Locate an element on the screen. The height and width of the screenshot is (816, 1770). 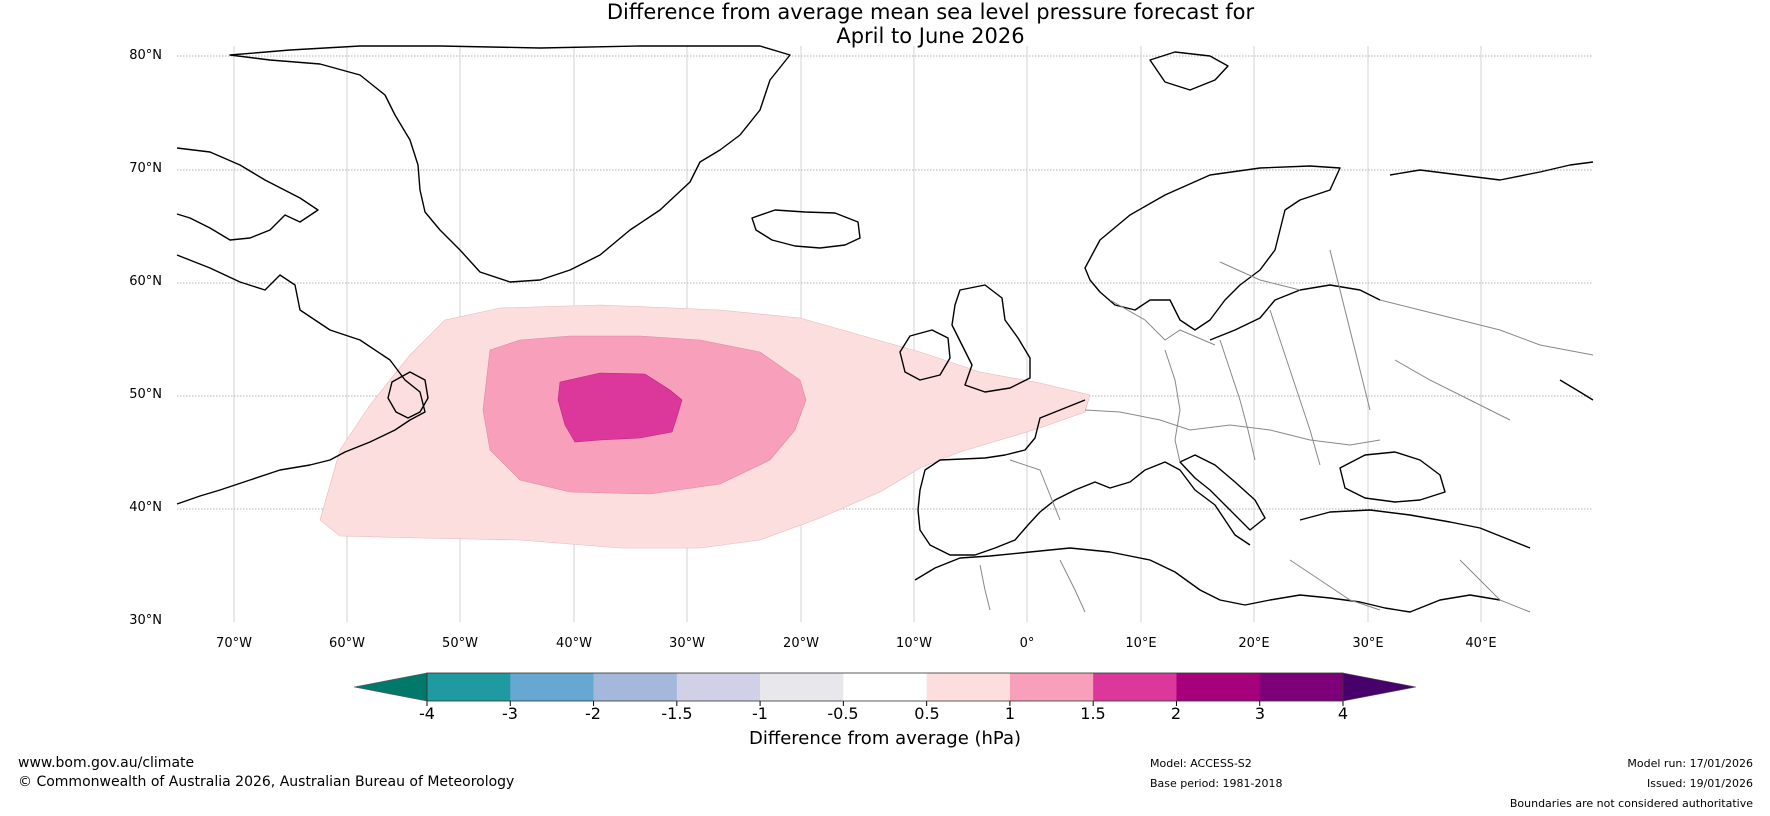
lat-label-60n: 60°N is located at coordinates (145, 281).